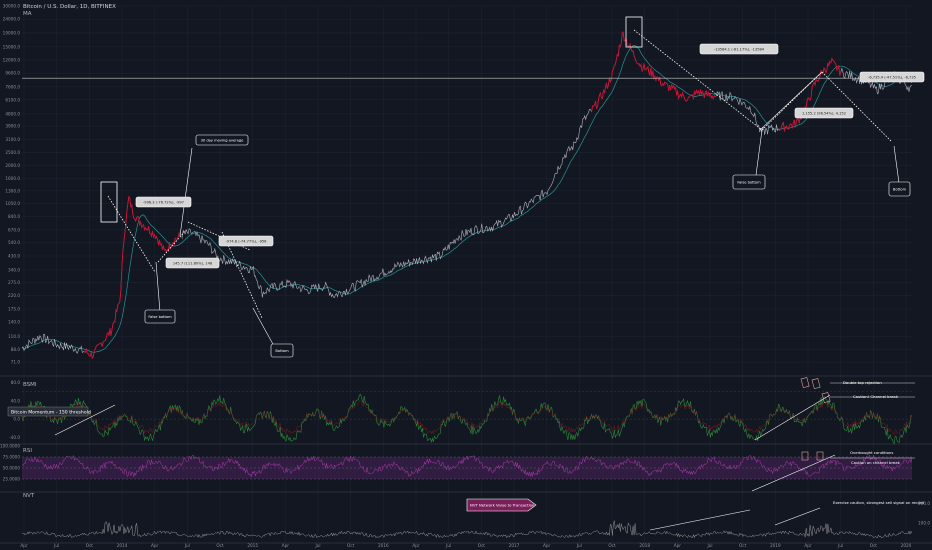  Describe the element at coordinates (906, 545) in the screenshot. I see `x-tick-label: 2020` at that location.